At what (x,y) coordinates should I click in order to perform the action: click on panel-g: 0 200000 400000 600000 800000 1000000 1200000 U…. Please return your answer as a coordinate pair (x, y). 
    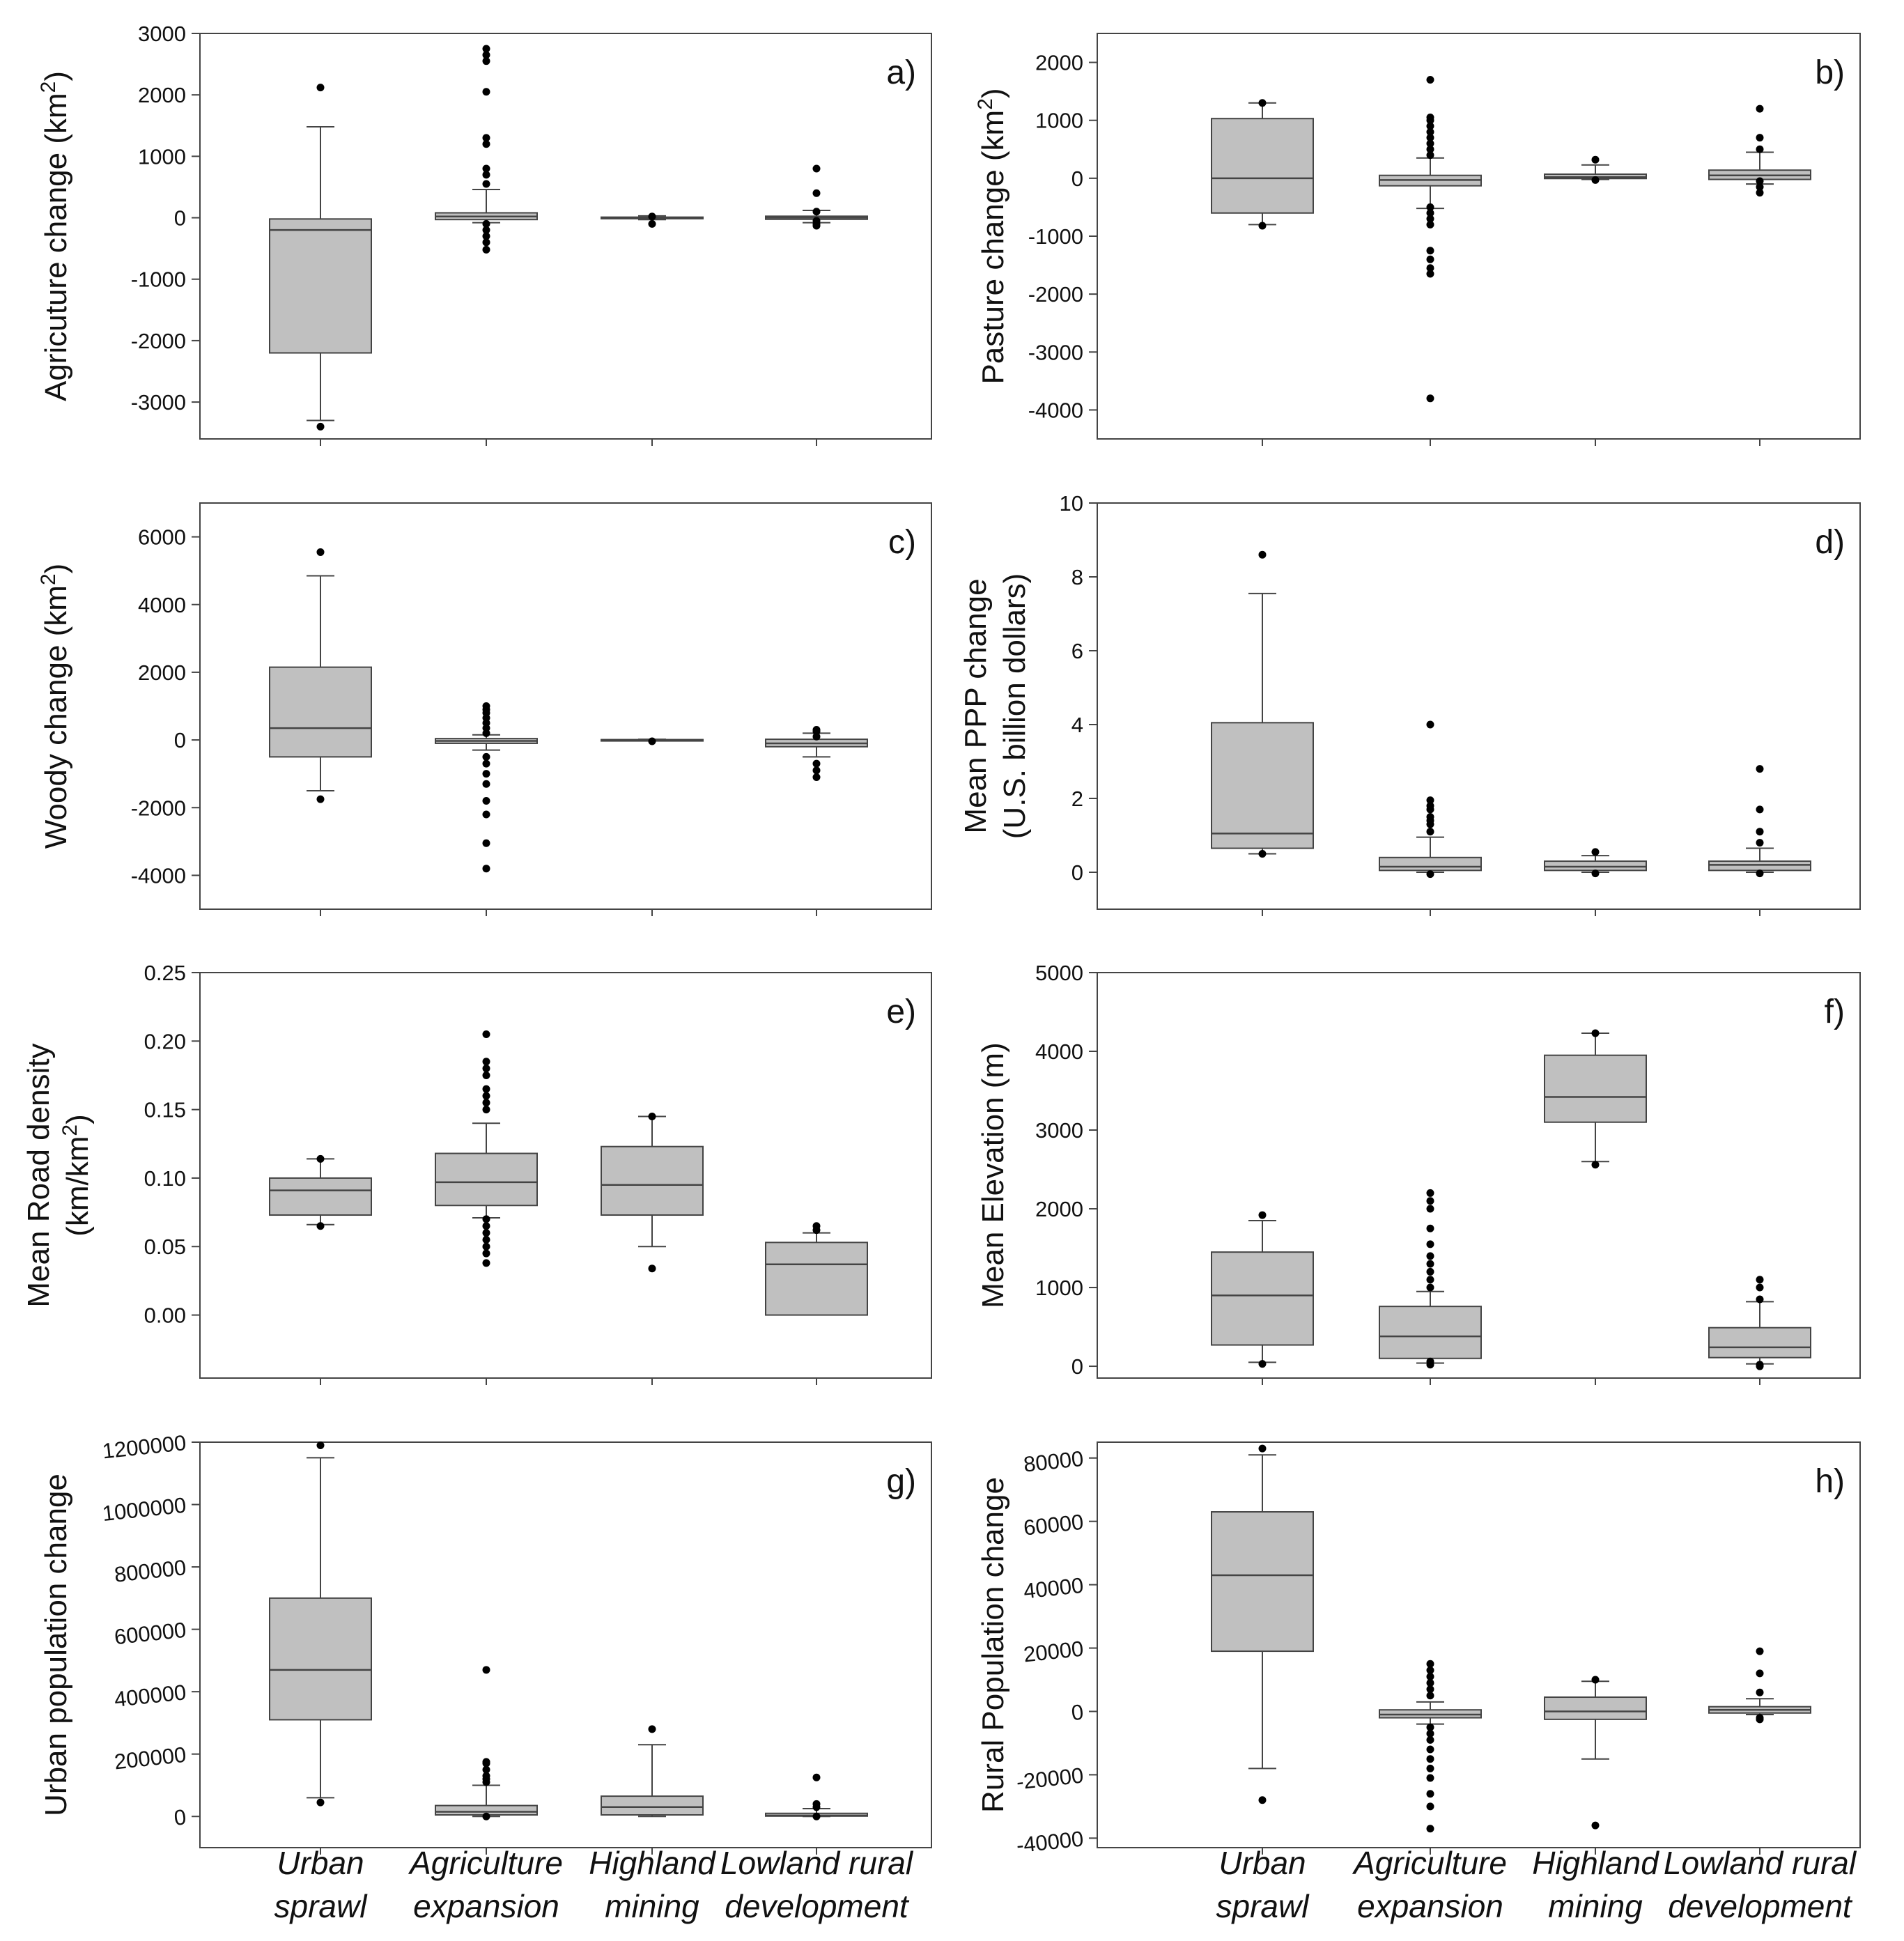
    Looking at the image, I should click on (485, 1642).